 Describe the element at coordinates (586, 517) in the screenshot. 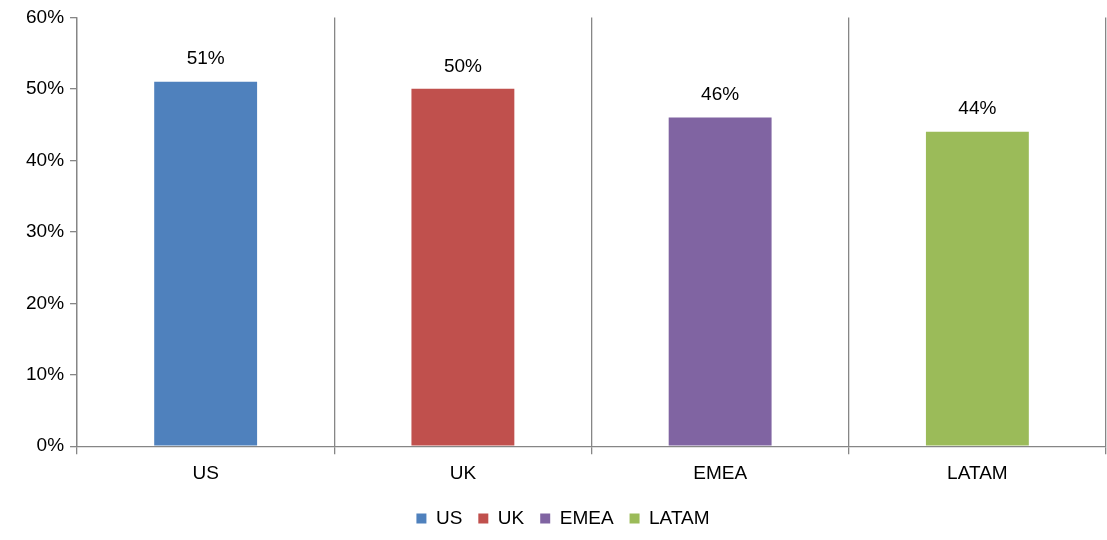

I see `legend-label: EMEA` at that location.